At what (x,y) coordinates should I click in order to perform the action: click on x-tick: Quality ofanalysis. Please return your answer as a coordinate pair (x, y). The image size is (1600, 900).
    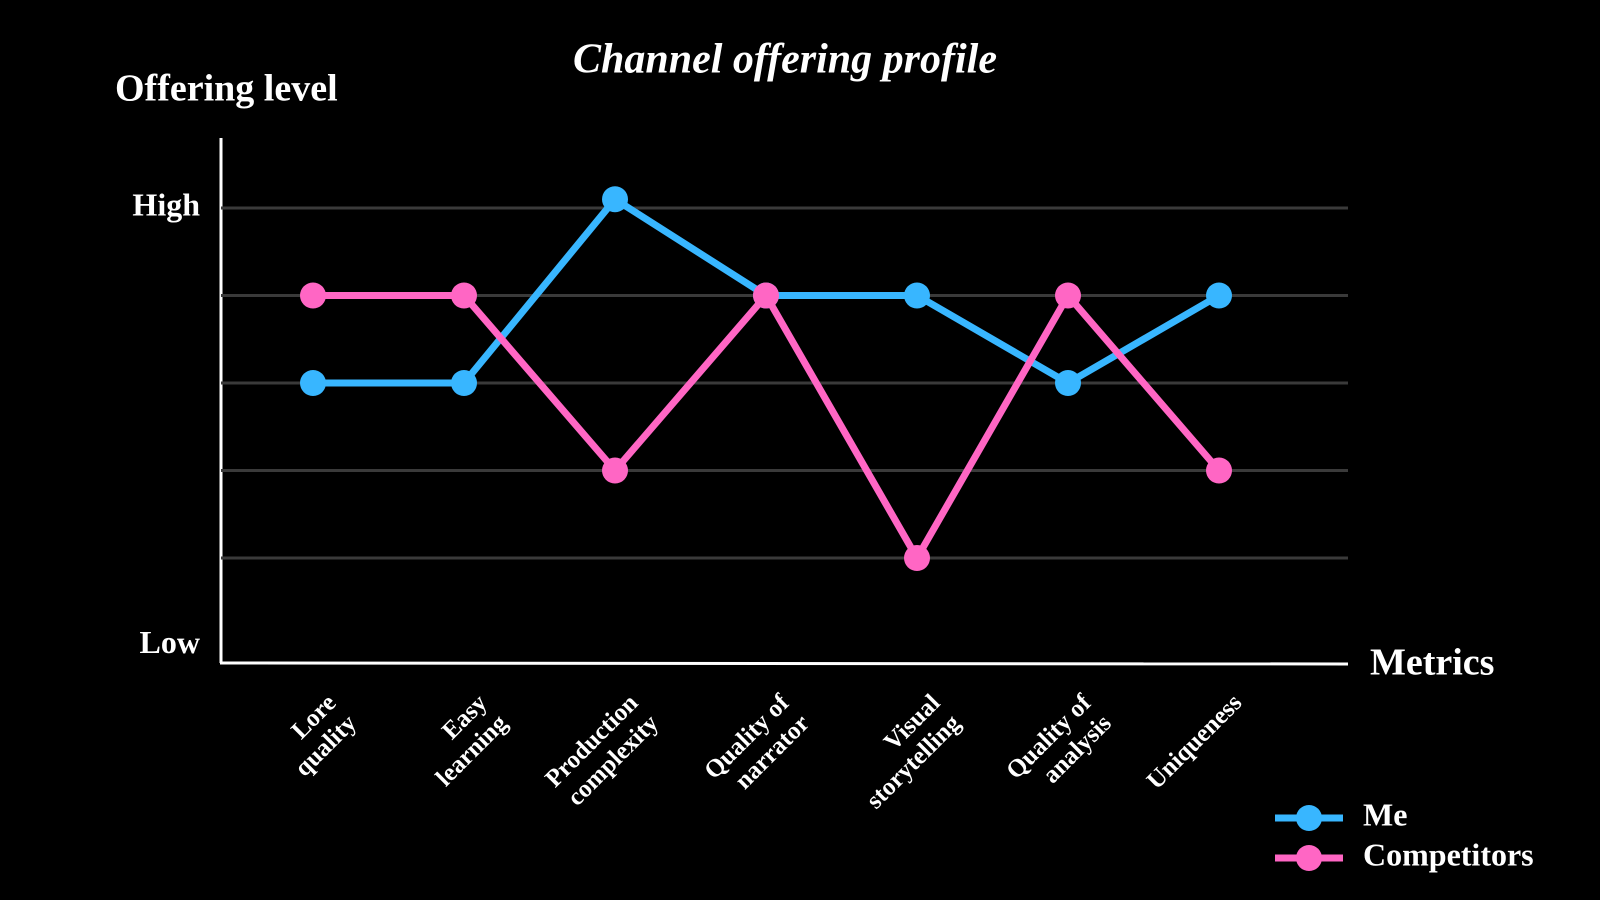
    Looking at the image, I should click on (1059, 747).